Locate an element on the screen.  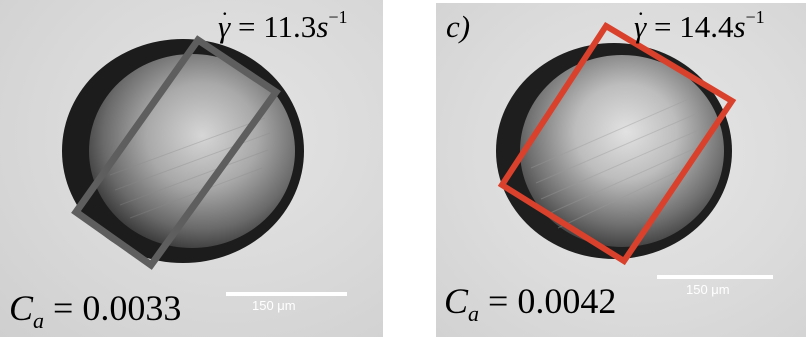
shear-rate-value: 14.4 is located at coordinates (706, 26).